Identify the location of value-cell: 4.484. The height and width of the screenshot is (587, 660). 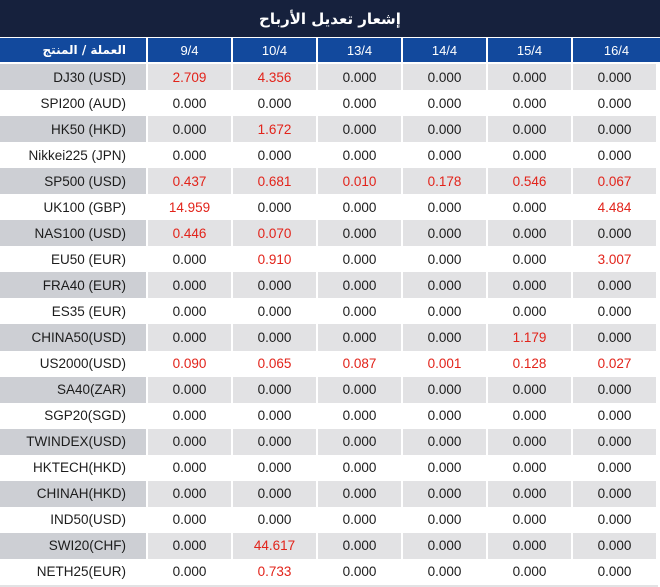
(615, 207).